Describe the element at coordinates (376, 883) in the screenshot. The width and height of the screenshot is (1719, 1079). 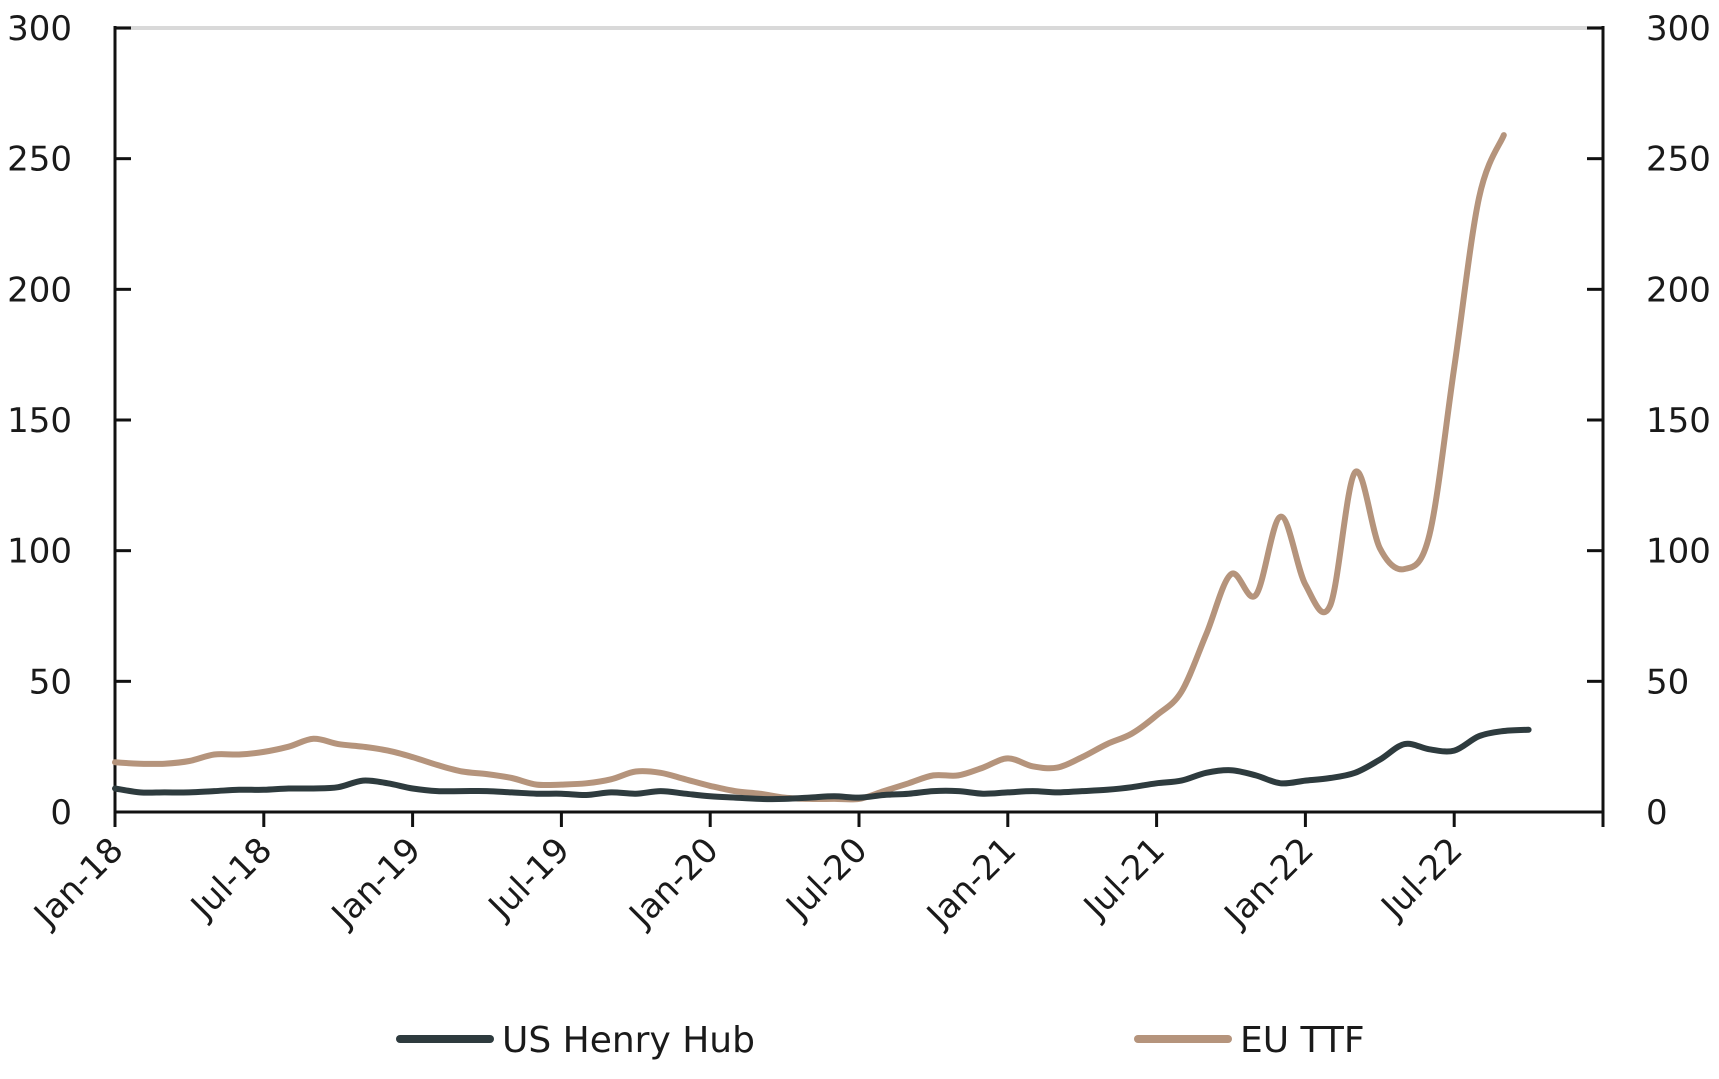
I see `x-tick-label: Jan-19` at that location.